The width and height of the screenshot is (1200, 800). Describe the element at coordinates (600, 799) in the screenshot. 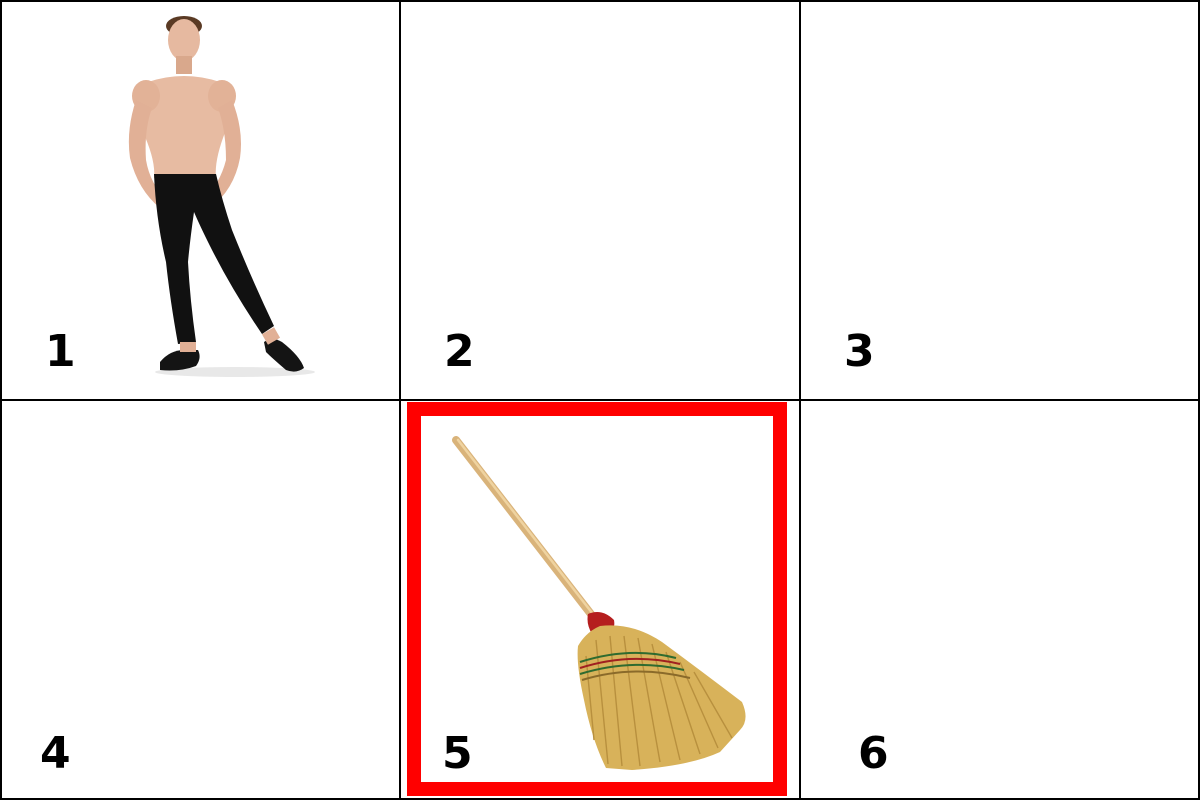

I see `grid-border-bottom` at that location.